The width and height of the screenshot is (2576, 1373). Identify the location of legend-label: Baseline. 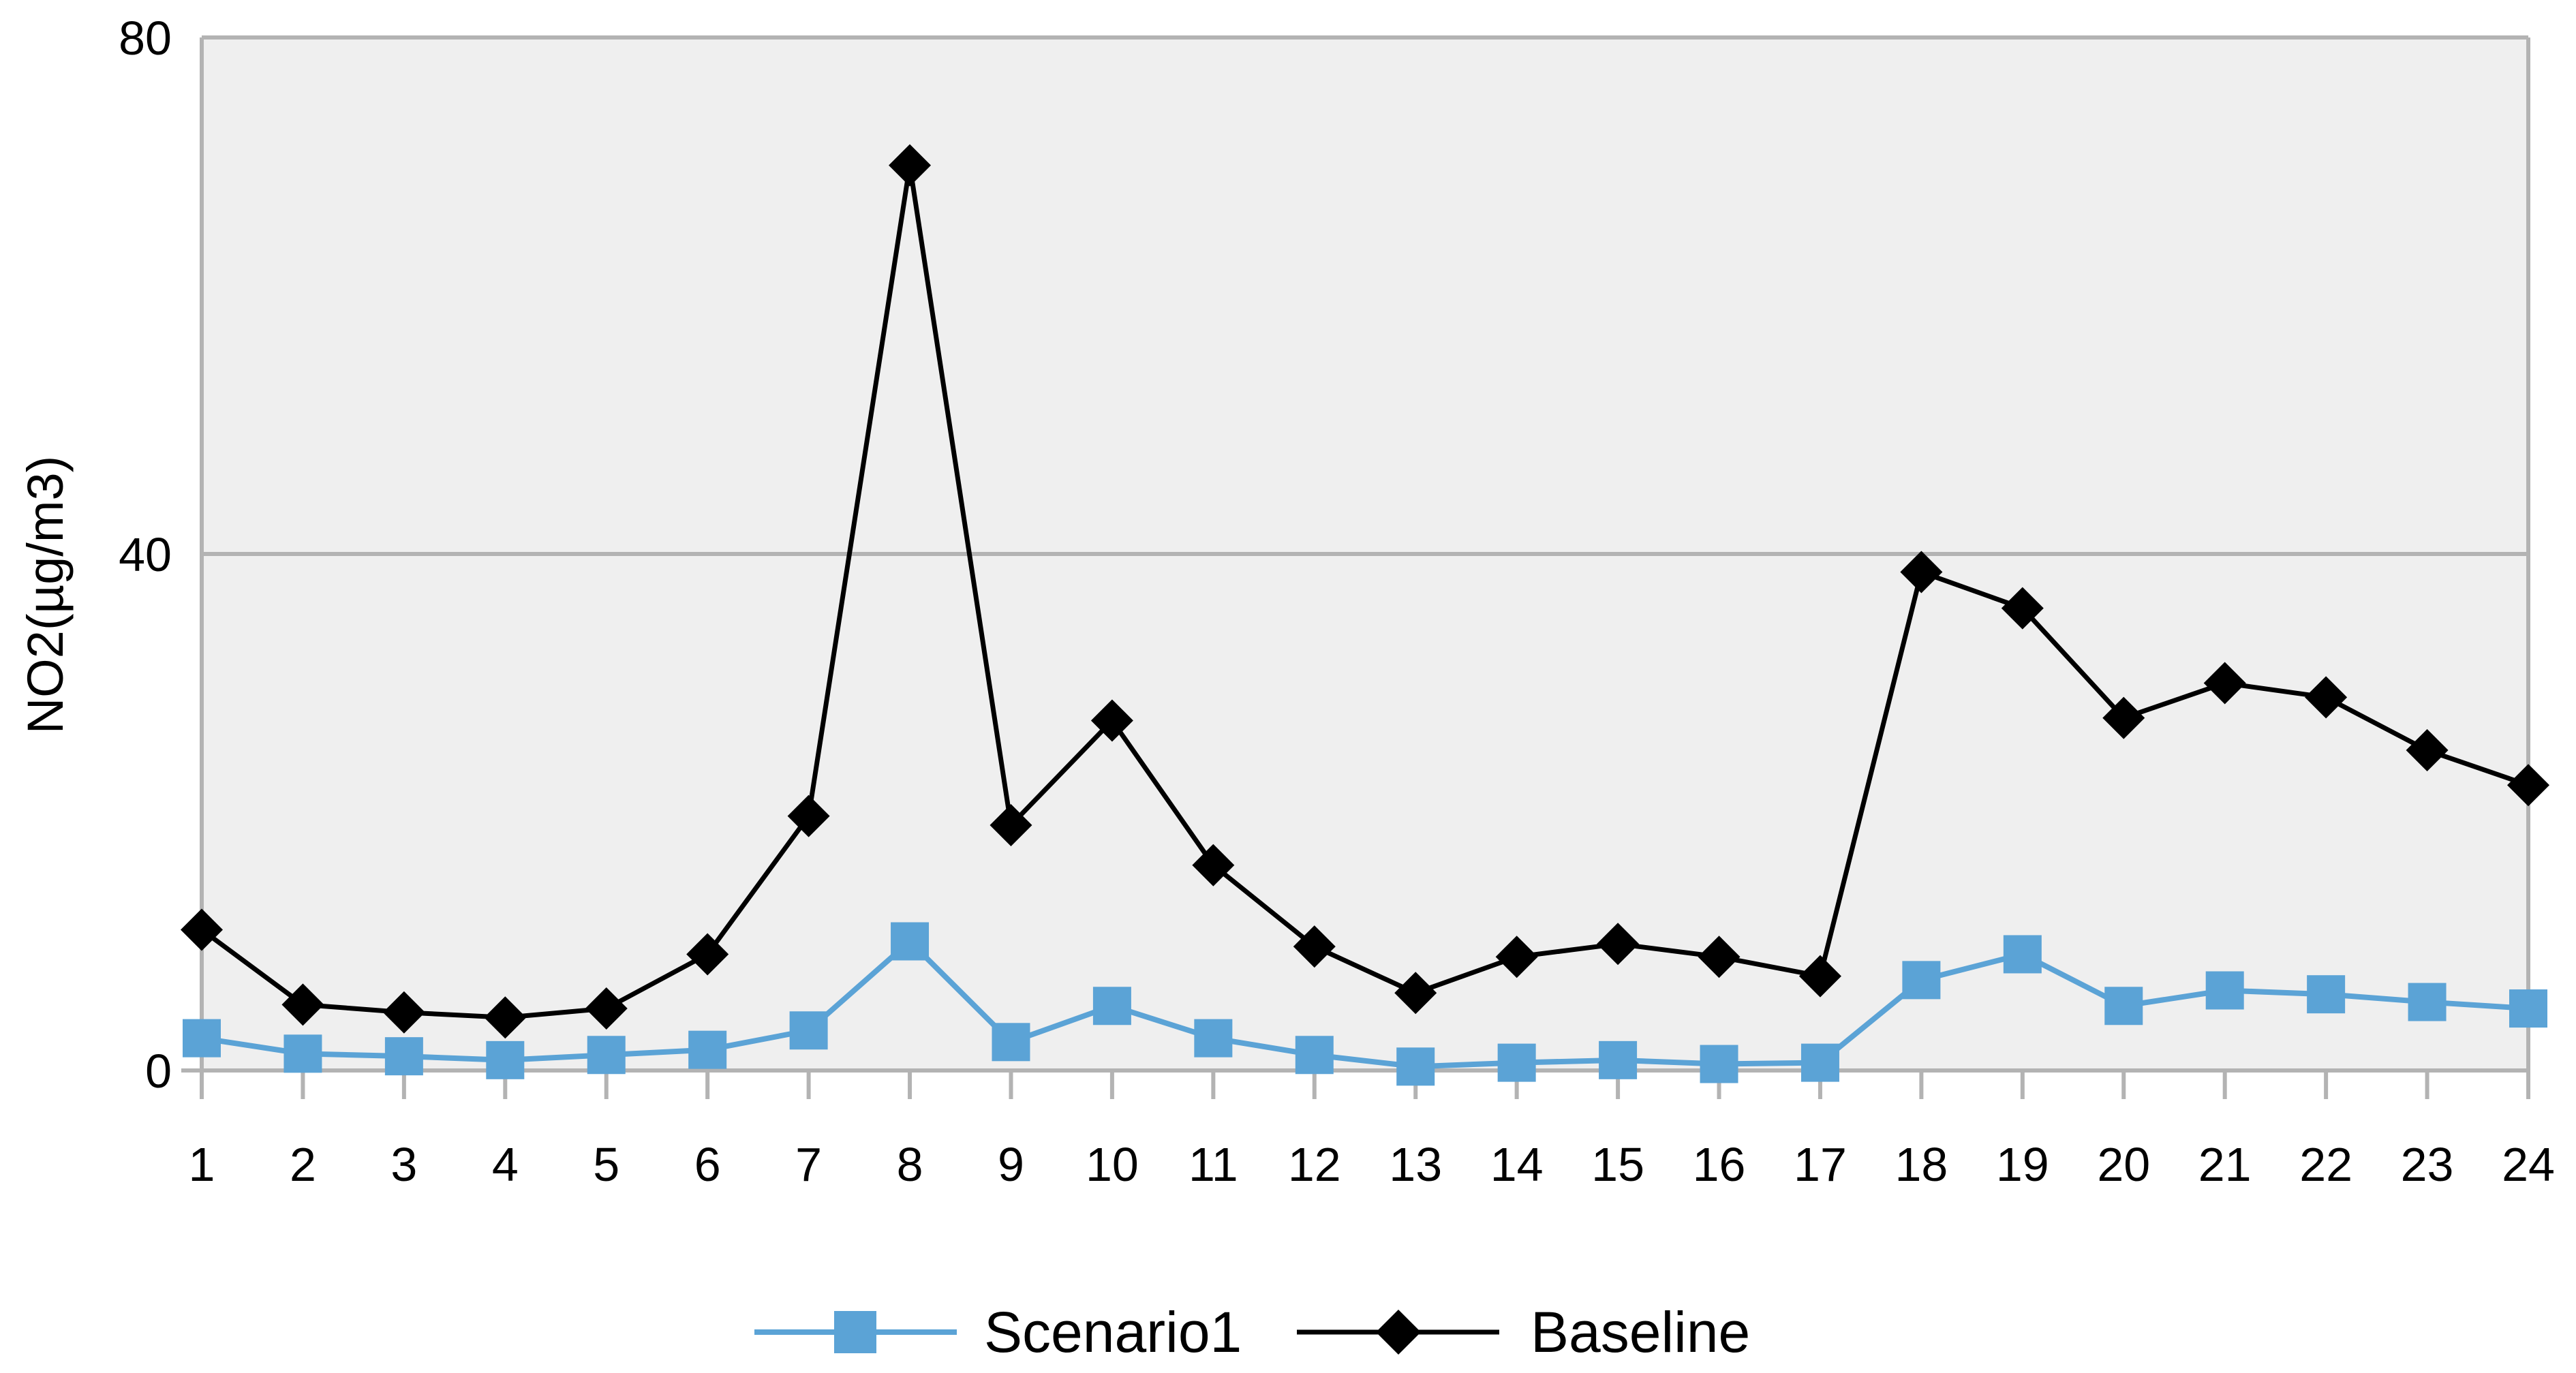
(1641, 1332).